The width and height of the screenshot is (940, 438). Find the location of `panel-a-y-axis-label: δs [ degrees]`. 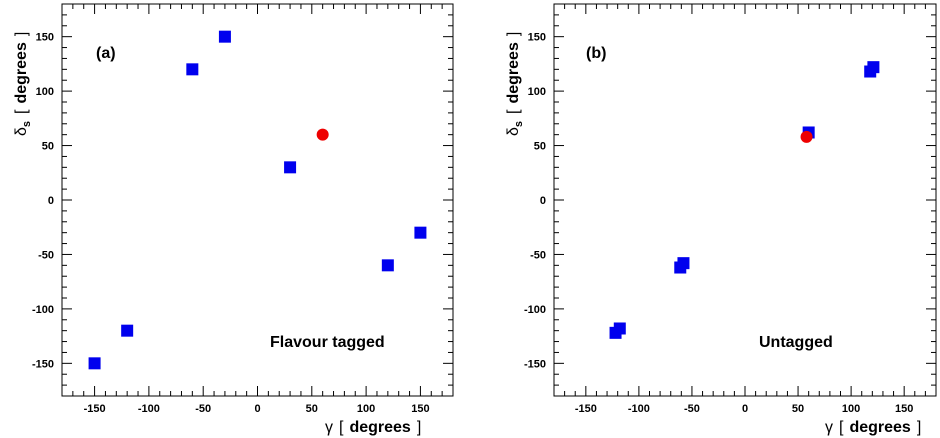

panel-a-y-axis-label: δs [ degrees] is located at coordinates (23, 84).